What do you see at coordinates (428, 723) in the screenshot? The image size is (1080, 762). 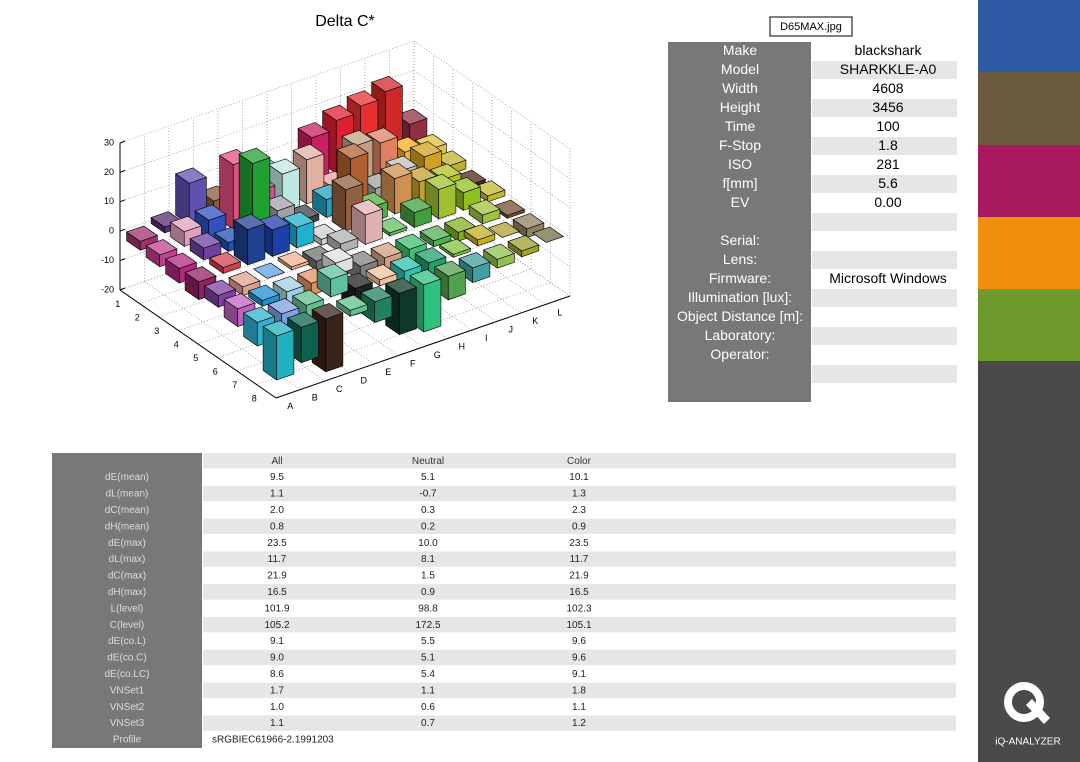 I see `results-cell: 0.7` at bounding box center [428, 723].